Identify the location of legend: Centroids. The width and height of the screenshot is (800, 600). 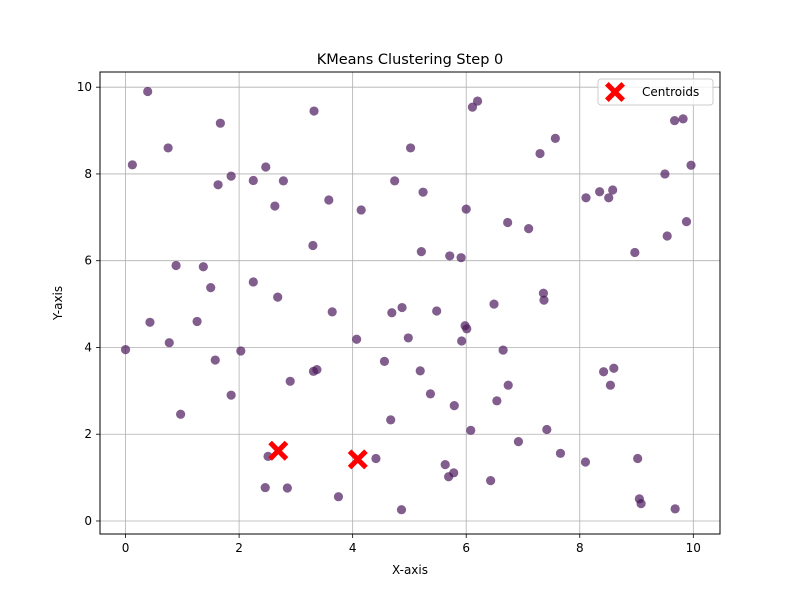
(655, 92).